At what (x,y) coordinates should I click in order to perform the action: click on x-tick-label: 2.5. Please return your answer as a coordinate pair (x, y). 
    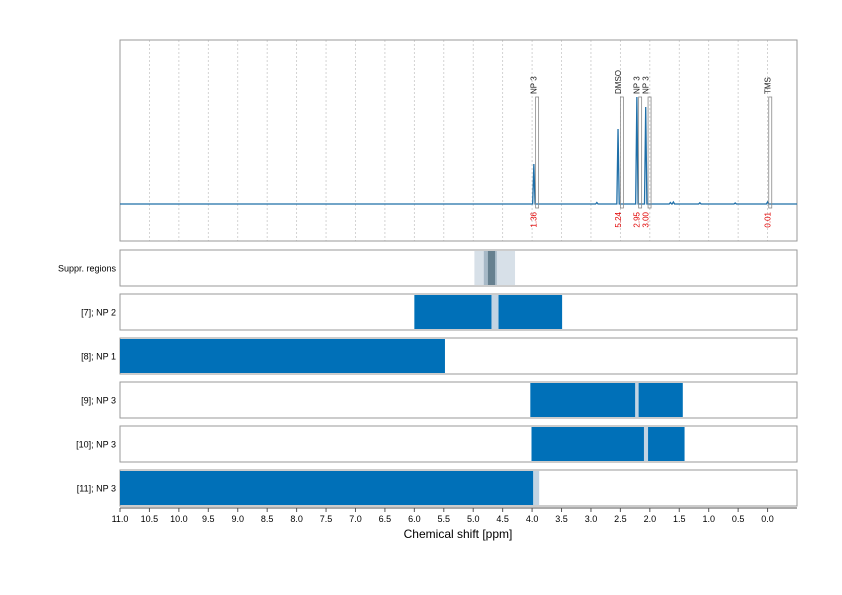
    Looking at the image, I should click on (620, 519).